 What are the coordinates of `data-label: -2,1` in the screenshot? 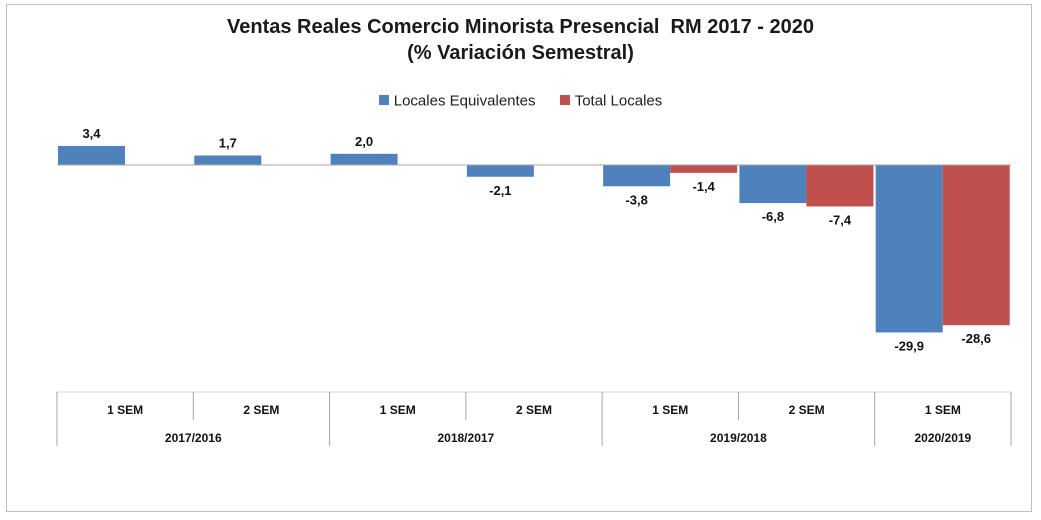 It's located at (500, 190).